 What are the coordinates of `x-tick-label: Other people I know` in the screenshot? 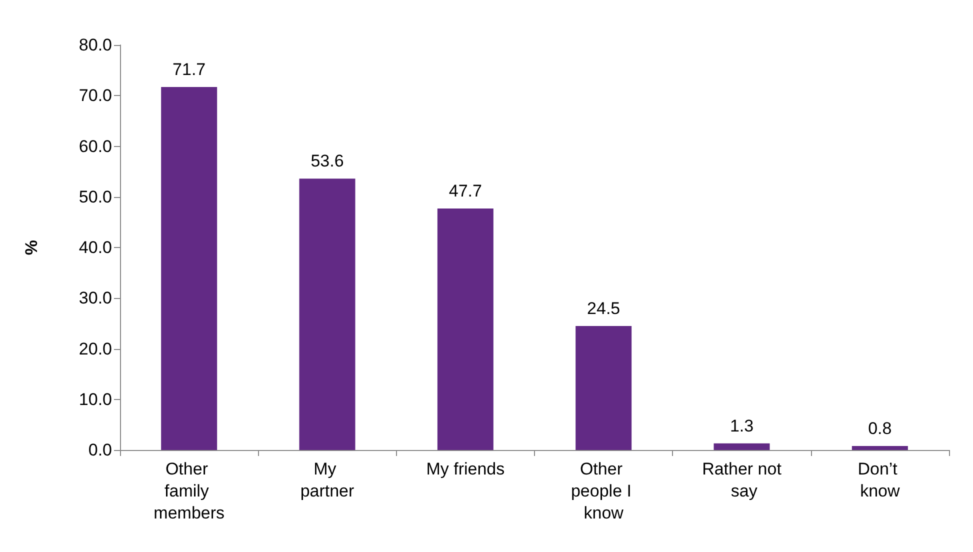 It's located at (603, 491).